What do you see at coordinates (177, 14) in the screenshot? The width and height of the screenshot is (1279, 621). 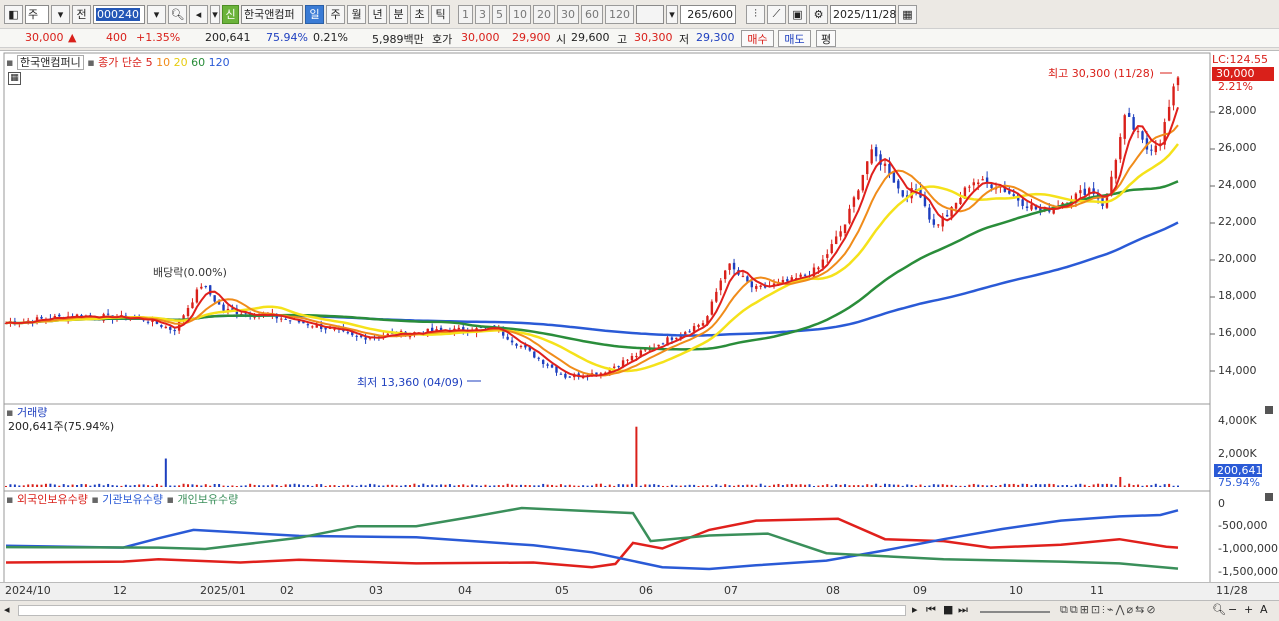 I see `search-icon: 🔍︎` at bounding box center [177, 14].